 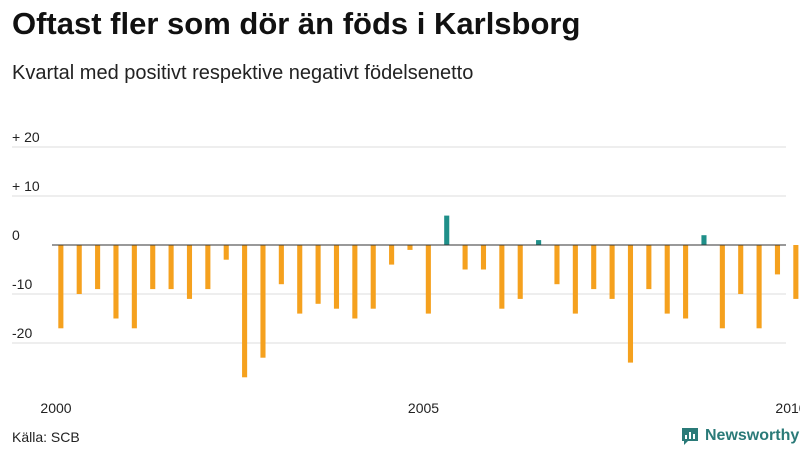 I want to click on y-tick-label: -20, so click(x=22, y=333).